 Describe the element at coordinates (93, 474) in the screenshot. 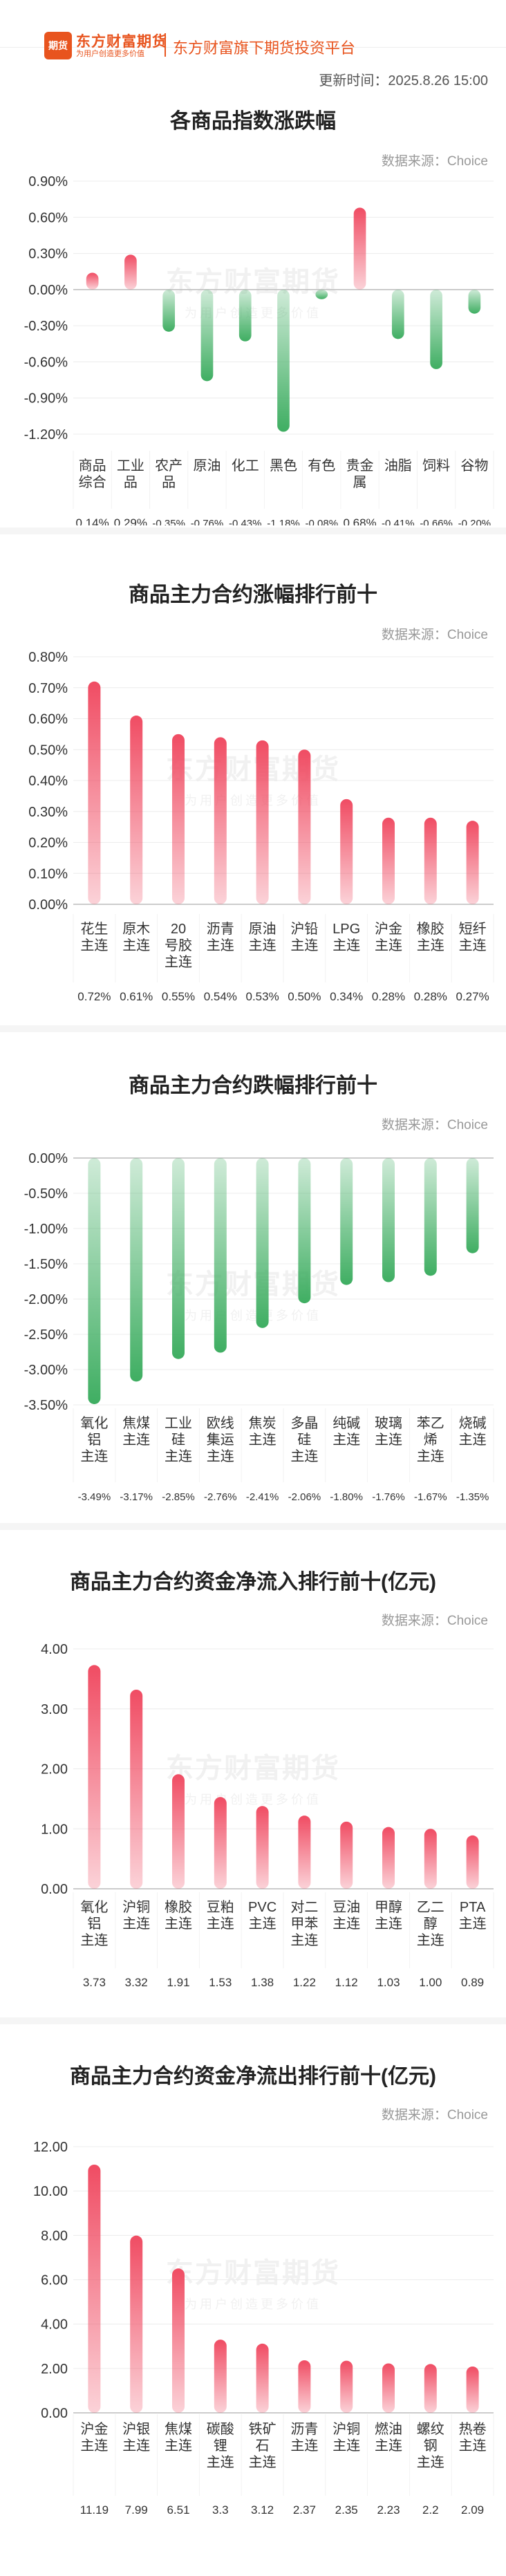

I see `category-label: 商品综合` at that location.